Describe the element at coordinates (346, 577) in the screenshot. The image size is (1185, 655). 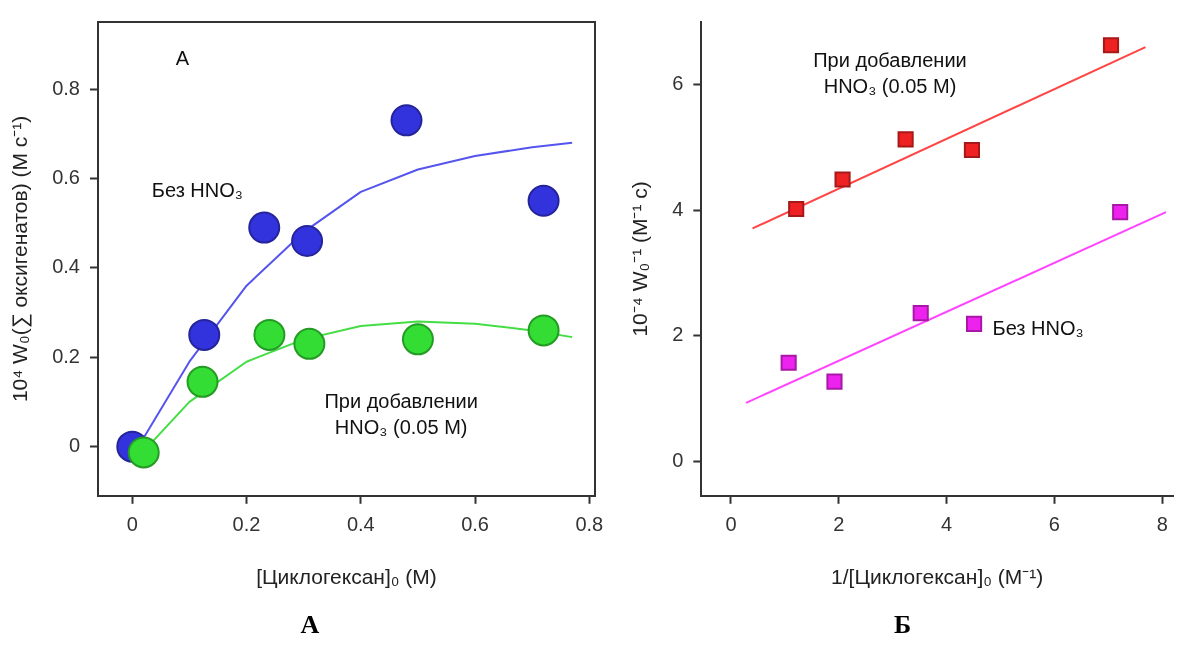
I see `x-axis-title: [Циклогексан]₀ (М)` at that location.